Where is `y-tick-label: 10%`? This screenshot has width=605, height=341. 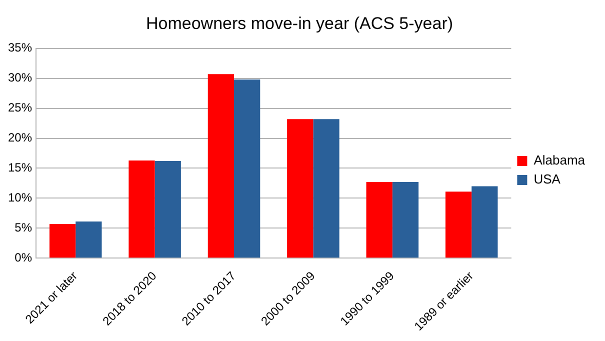
y-tick-label: 10% is located at coordinates (20, 197).